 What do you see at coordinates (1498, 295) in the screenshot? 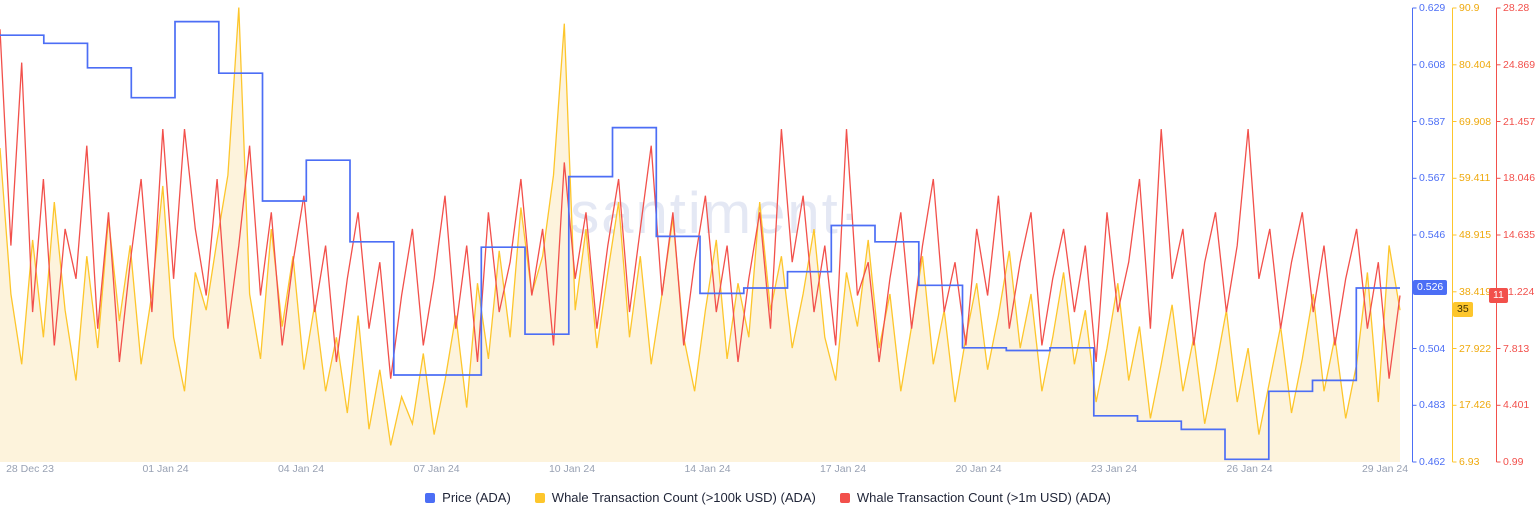
I see `whale-1m-current-value-badge: 11` at bounding box center [1498, 295].